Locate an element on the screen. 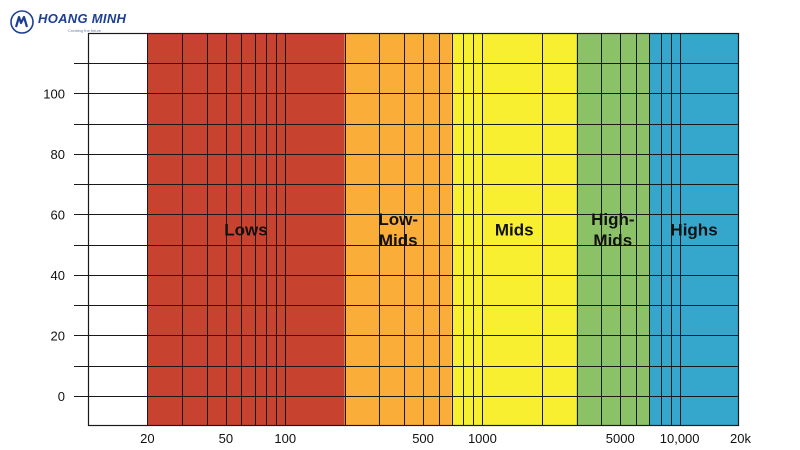  logo-mark-icon is located at coordinates (22, 22).